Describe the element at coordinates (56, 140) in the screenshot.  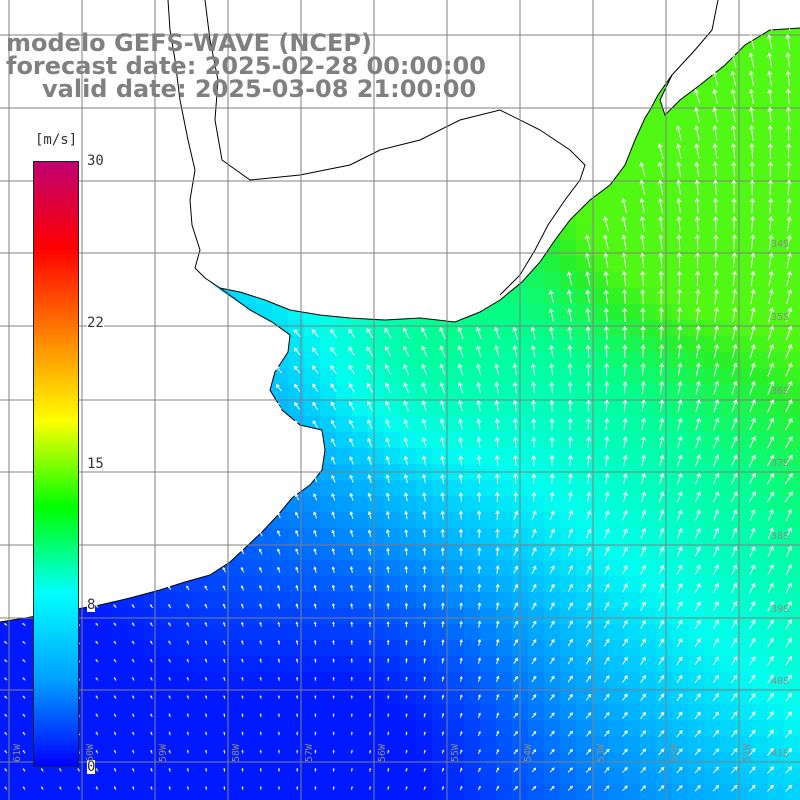
I see `colorbar-unit: [m/s]` at that location.